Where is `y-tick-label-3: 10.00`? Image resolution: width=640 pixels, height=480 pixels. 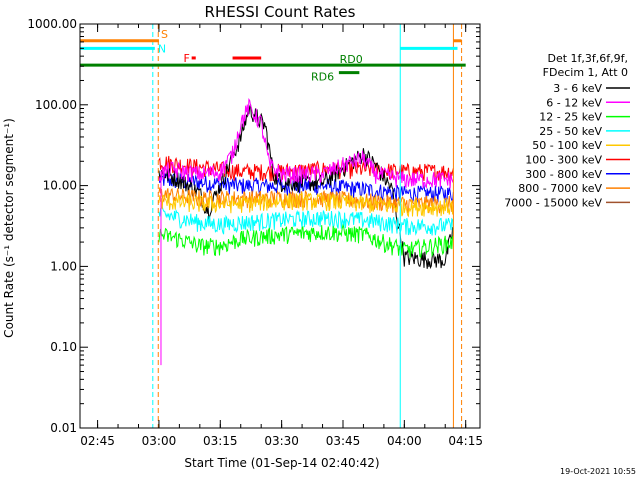
y-tick-label-3: 10.00 is located at coordinates (60, 186).